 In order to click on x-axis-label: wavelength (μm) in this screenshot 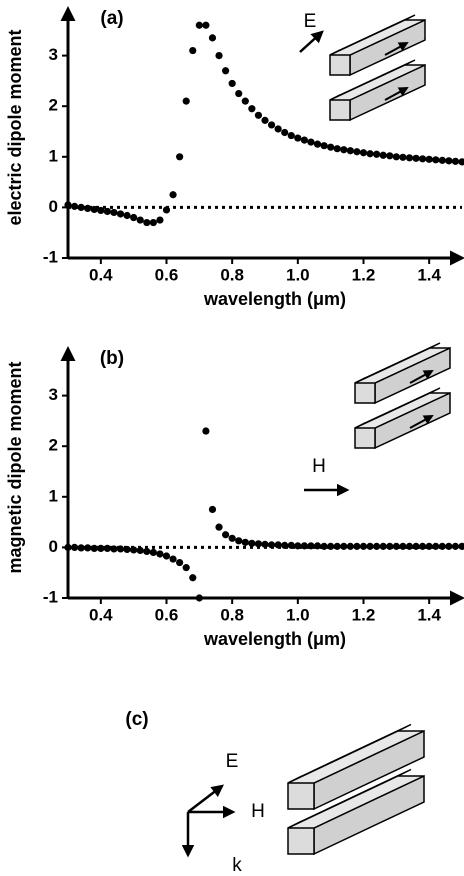, I will do `click(274, 639)`.